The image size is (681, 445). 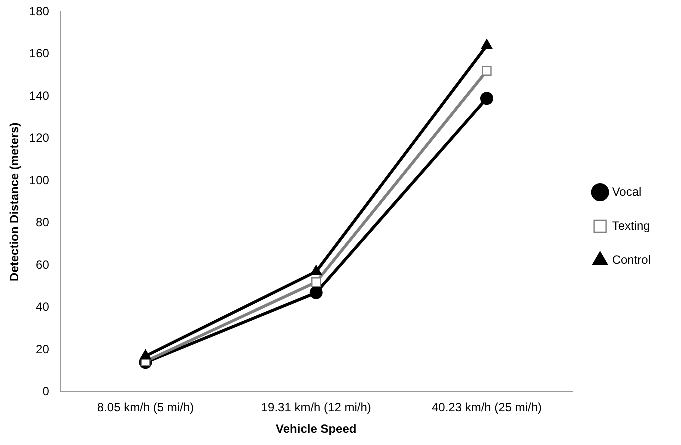 What do you see at coordinates (316, 407) in the screenshot?
I see `x-tick-label: 19.31 km/h (12 mi/h)` at bounding box center [316, 407].